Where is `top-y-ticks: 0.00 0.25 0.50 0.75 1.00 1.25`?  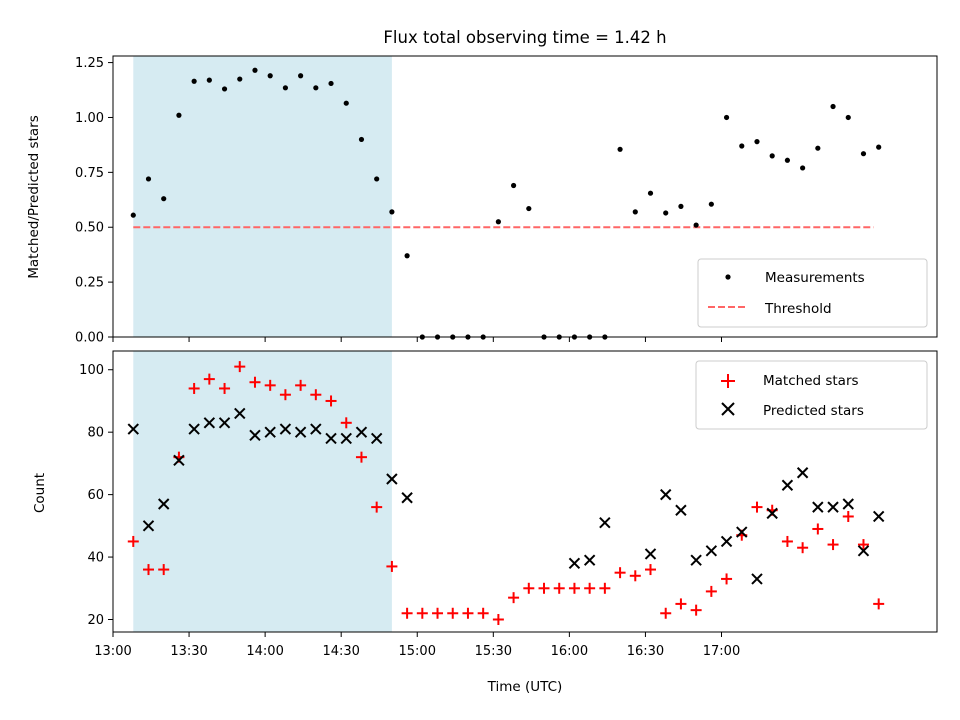
top-y-ticks: 0.00 0.25 0.50 0.75 1.00 1.25 is located at coordinates (94, 201).